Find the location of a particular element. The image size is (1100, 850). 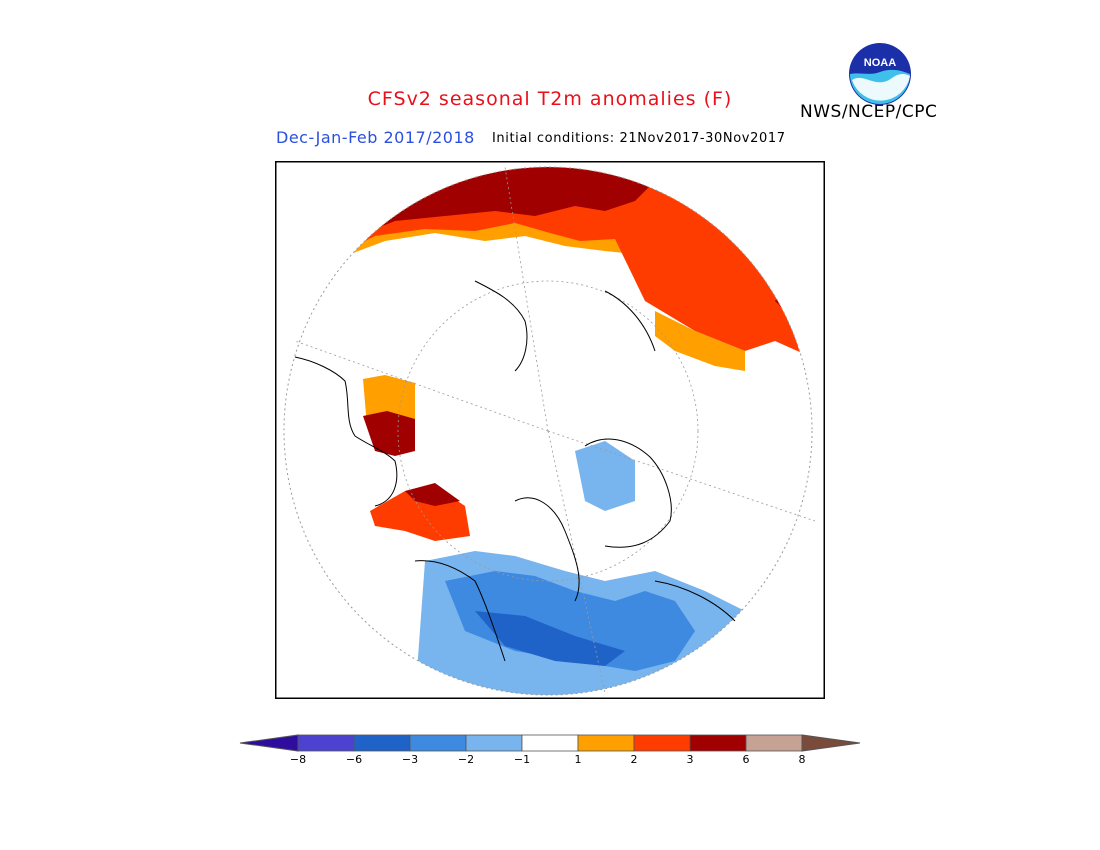

initial-conditions: Initial conditions: 21Nov2017-30Nov2017 is located at coordinates (639, 138).